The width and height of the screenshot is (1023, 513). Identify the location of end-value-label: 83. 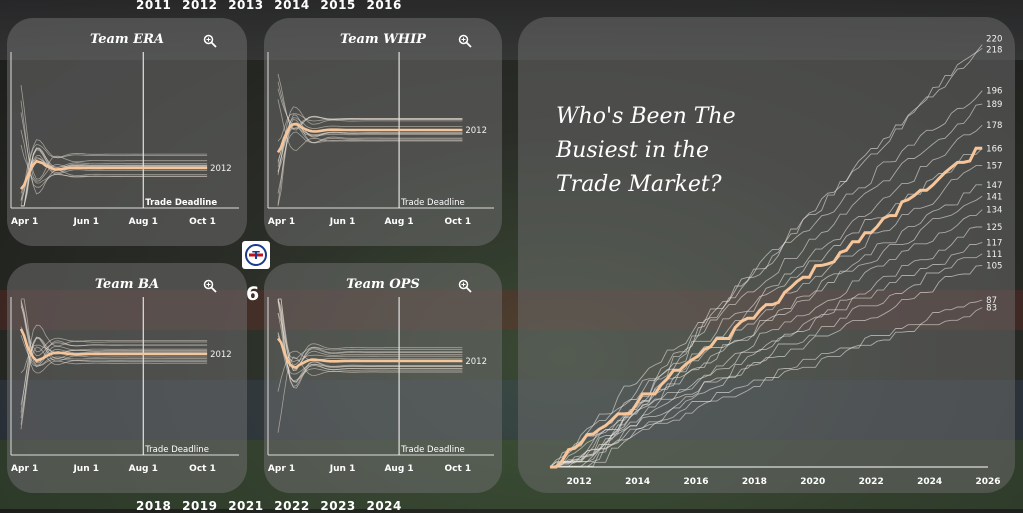
(991, 309).